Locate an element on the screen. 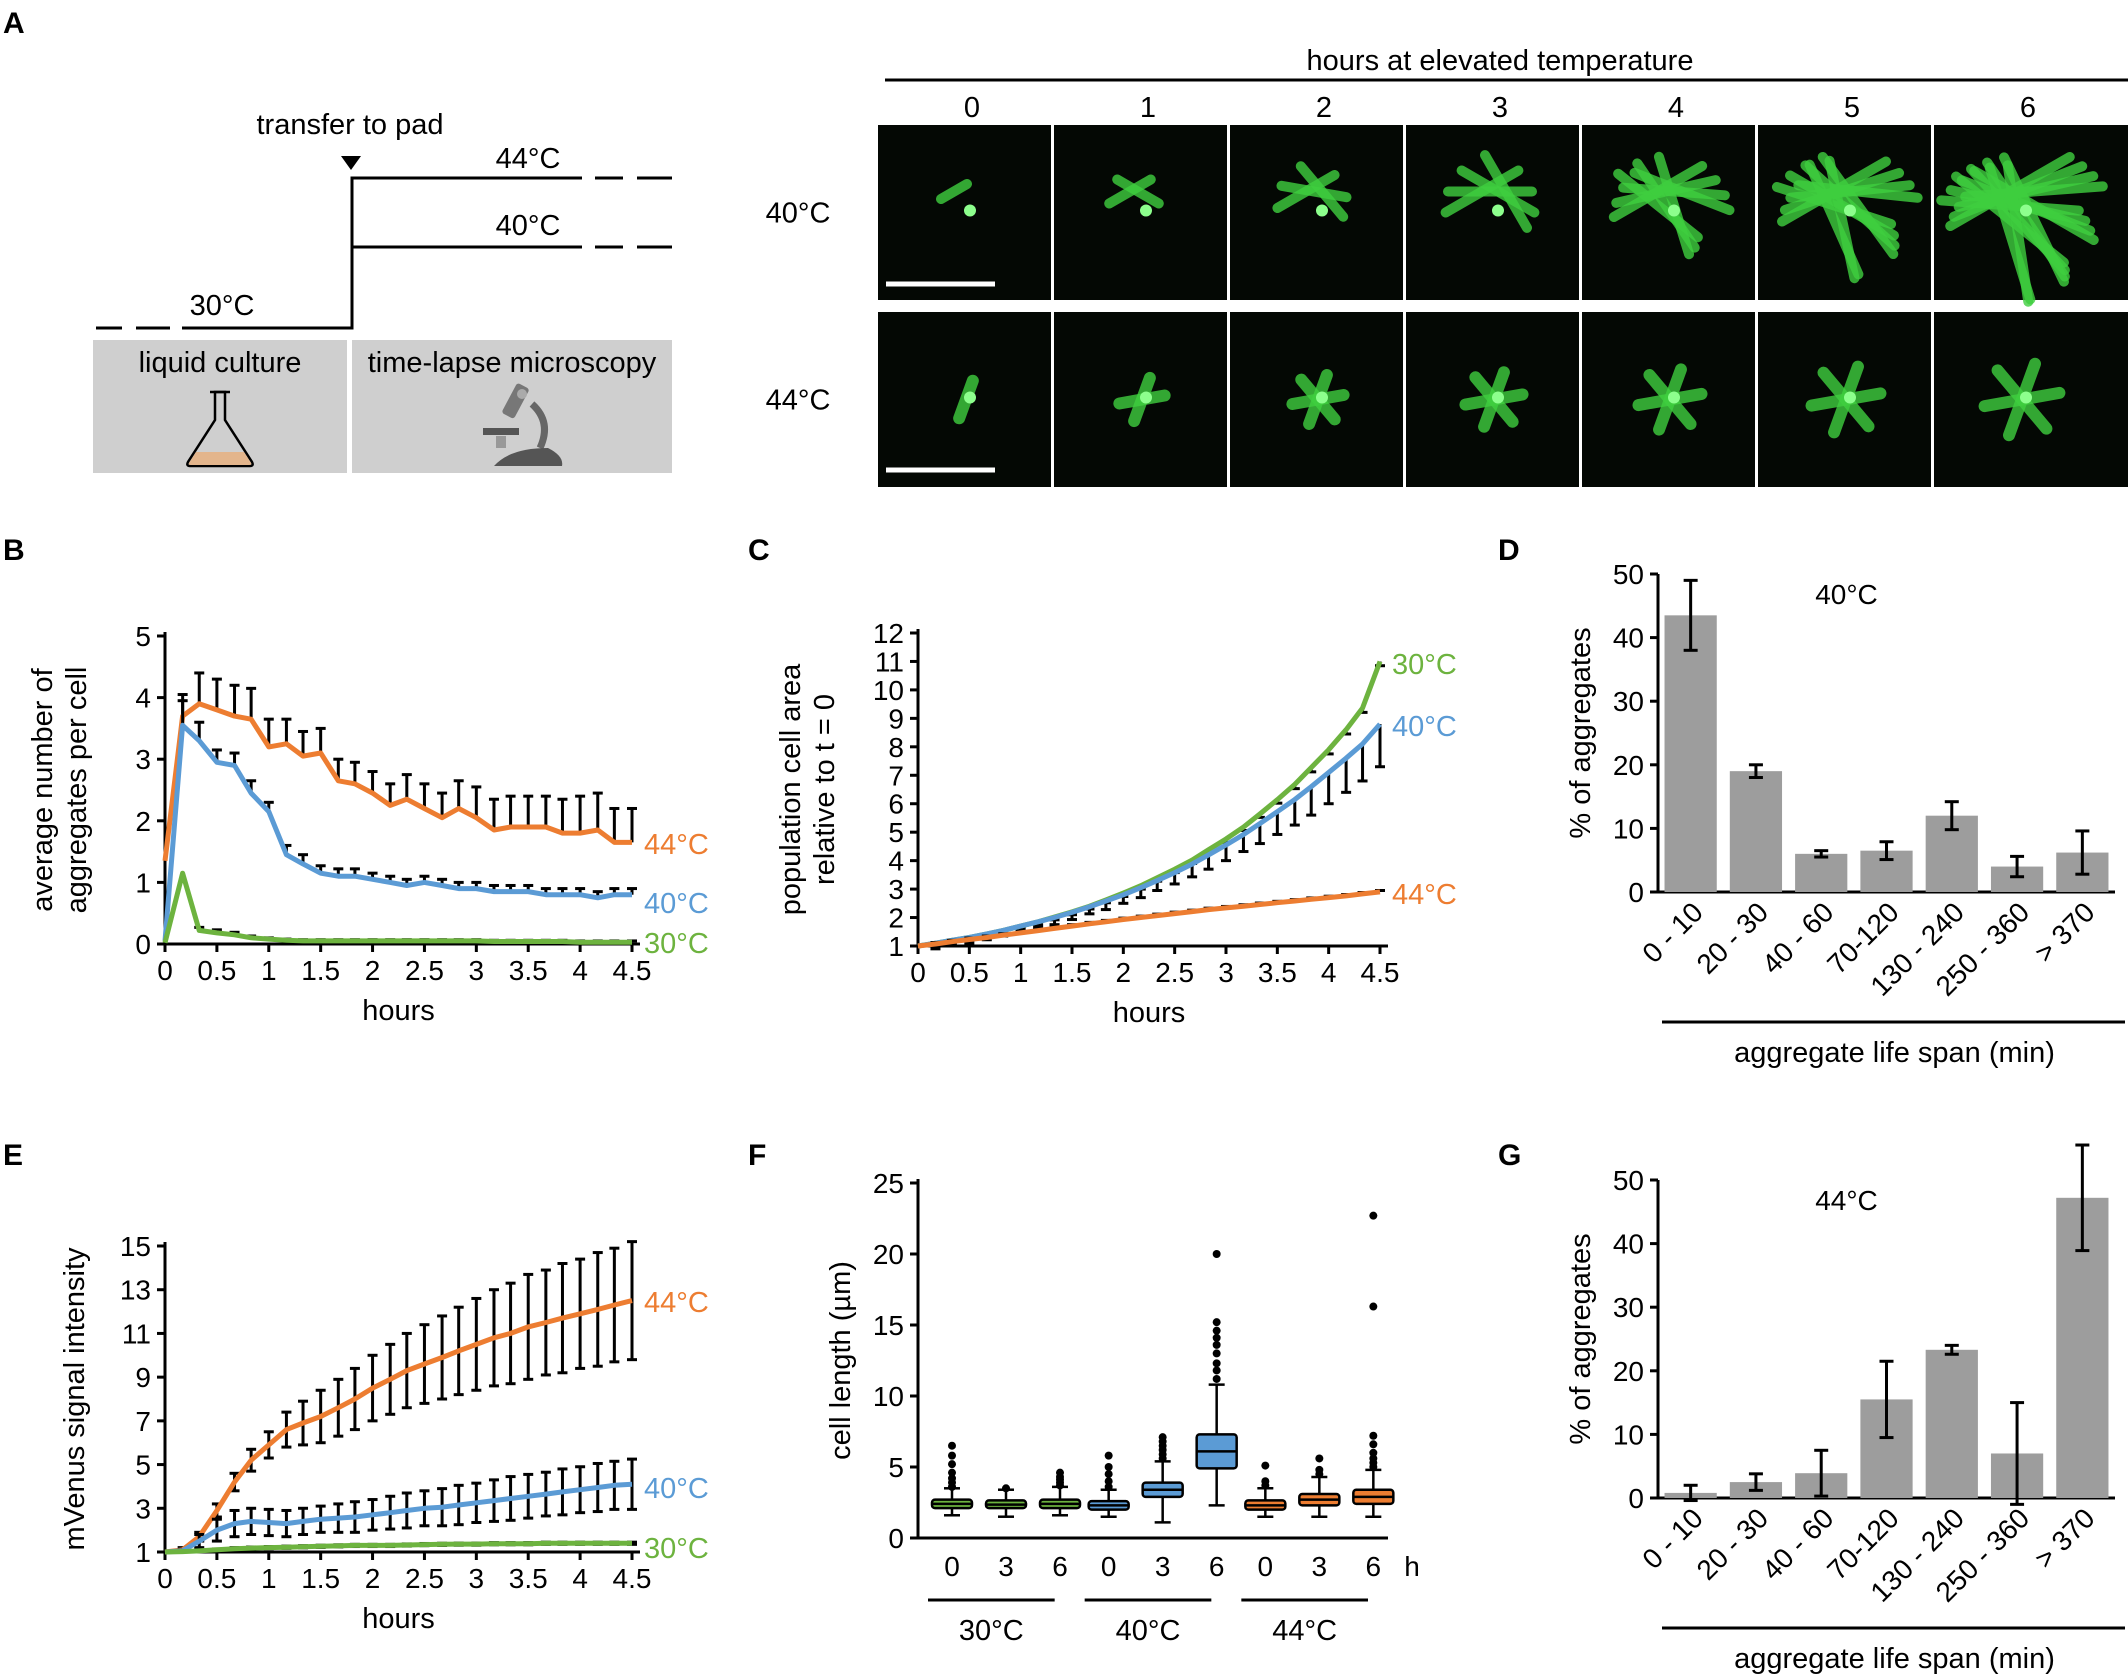  panel-letter-f: F is located at coordinates (757, 1155).